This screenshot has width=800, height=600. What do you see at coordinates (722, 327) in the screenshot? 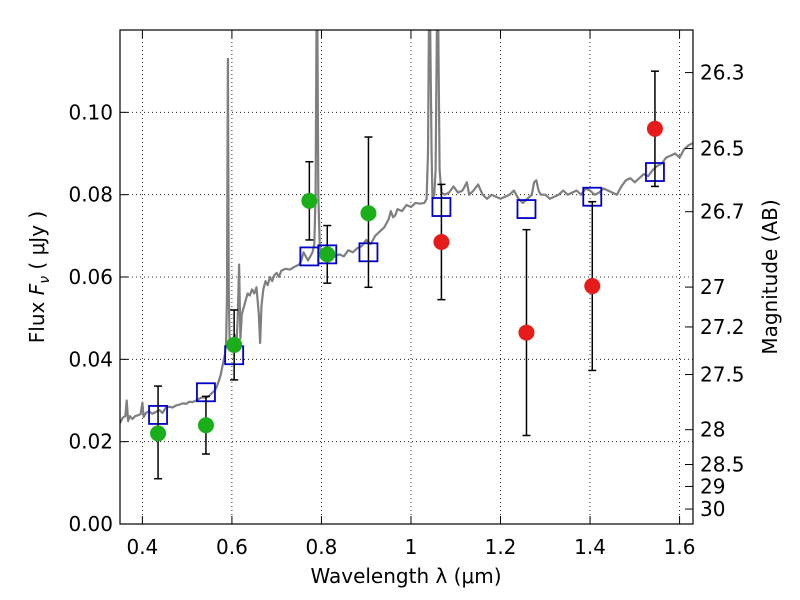
I see `mag-tick-label: 27.2` at bounding box center [722, 327].